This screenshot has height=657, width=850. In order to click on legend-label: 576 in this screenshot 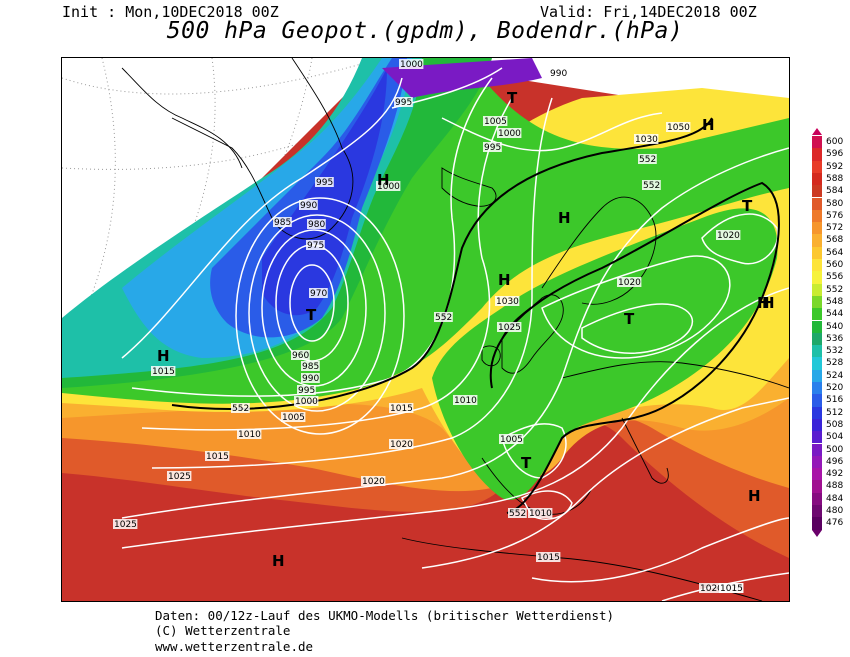, I will do `click(835, 215)`.